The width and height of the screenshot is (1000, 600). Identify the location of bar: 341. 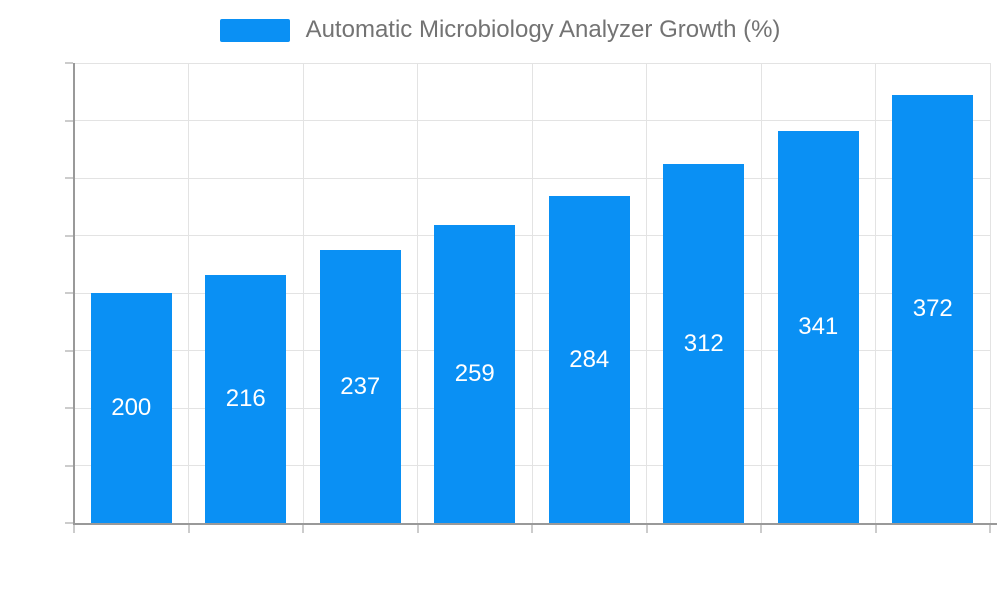
(818, 326).